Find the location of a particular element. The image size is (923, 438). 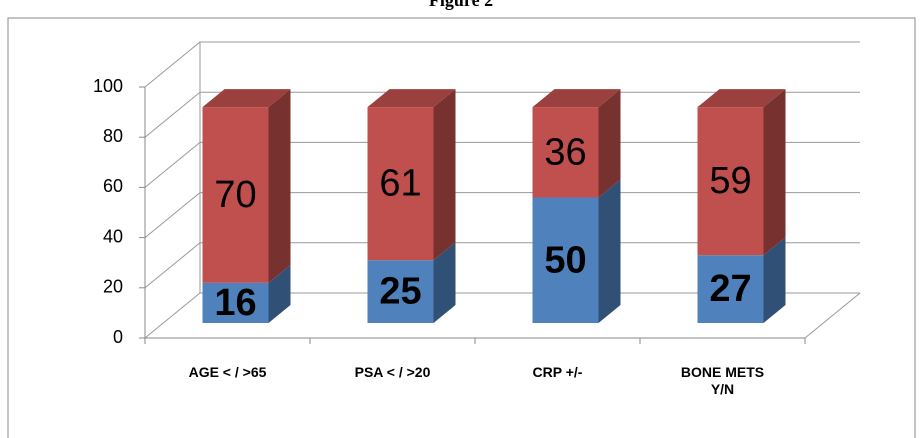

x-tick-label: AGE < / >65 is located at coordinates (227, 372).